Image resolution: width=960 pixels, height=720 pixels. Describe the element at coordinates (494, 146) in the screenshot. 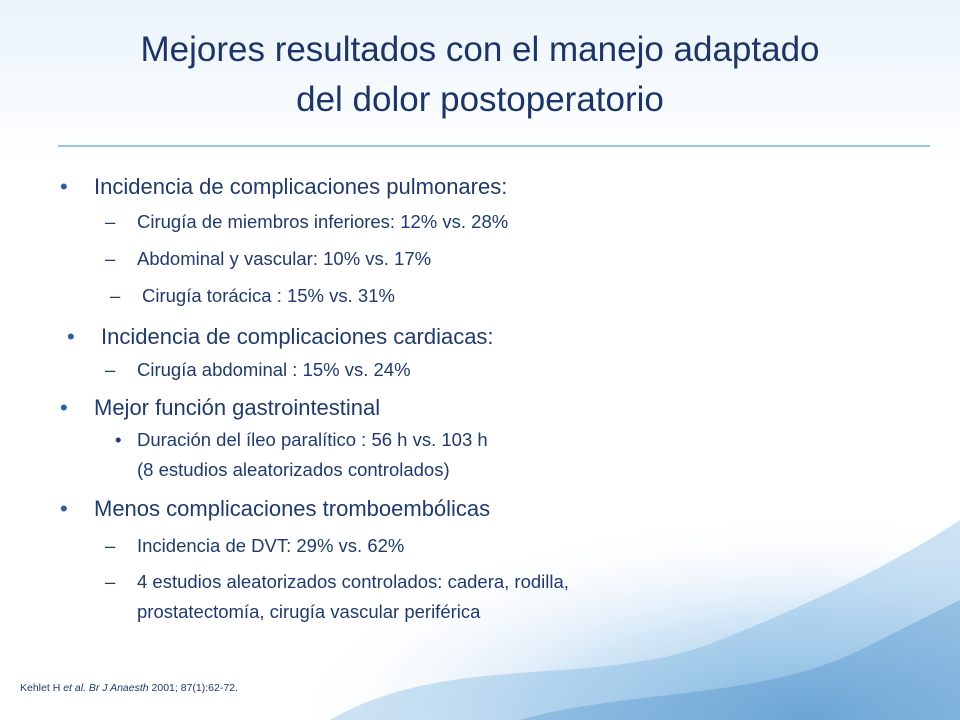

I see `title-rule` at that location.